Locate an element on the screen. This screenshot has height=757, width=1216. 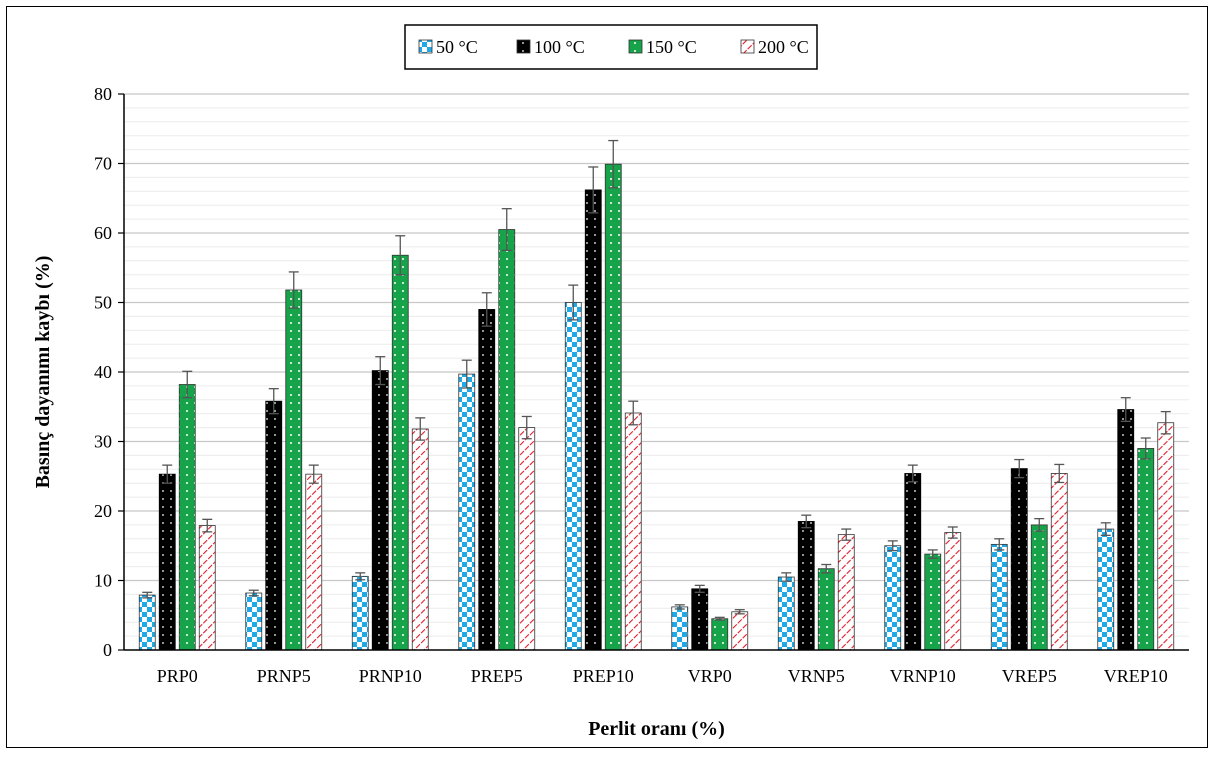
legend-label: 200 °C is located at coordinates (783, 47).